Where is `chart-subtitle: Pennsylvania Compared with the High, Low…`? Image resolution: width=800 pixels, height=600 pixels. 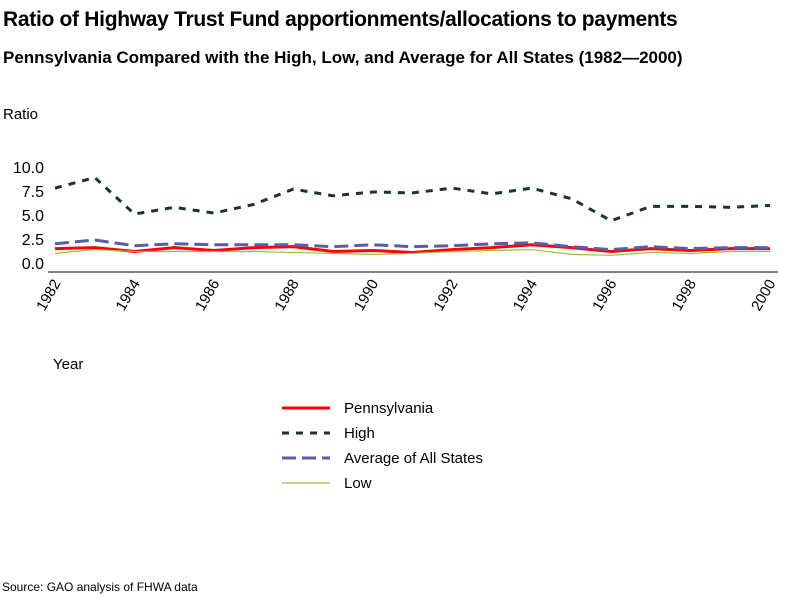
chart-subtitle: Pennsylvania Compared with the High, Low… is located at coordinates (343, 57).